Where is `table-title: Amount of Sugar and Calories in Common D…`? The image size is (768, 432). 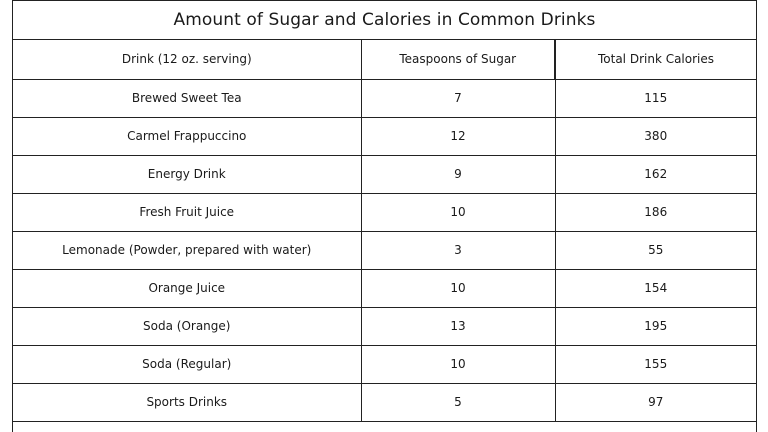
table-title: Amount of Sugar and Calories in Common D… is located at coordinates (384, 20).